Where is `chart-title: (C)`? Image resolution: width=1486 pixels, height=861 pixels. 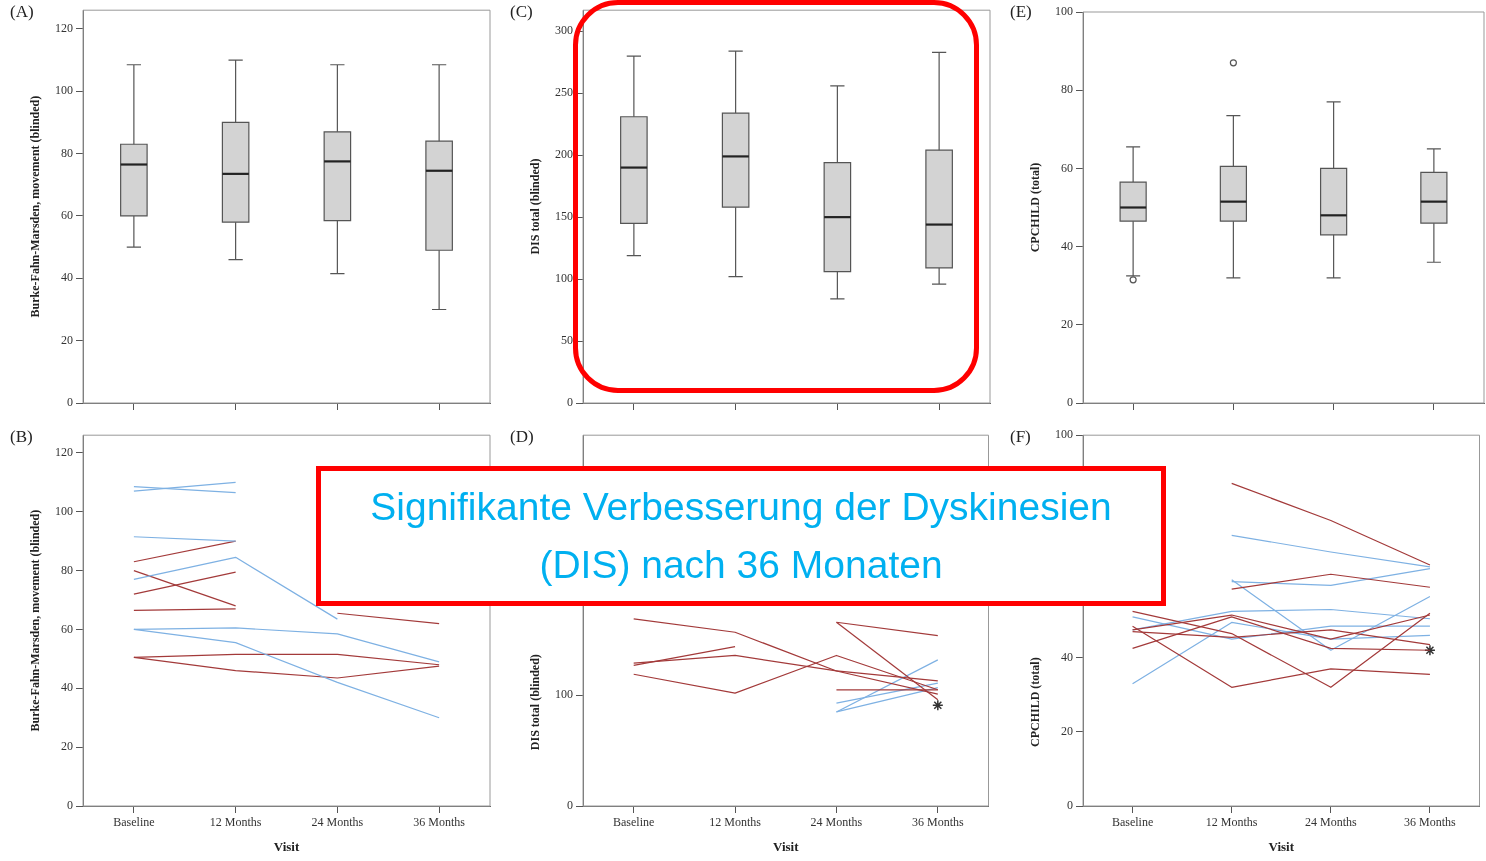
chart-title: (C) is located at coordinates (521, 12).